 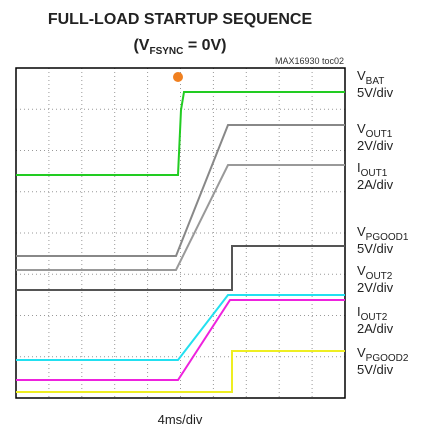 What do you see at coordinates (180, 268) in the screenshot?
I see `trace-vpgood1` at bounding box center [180, 268].